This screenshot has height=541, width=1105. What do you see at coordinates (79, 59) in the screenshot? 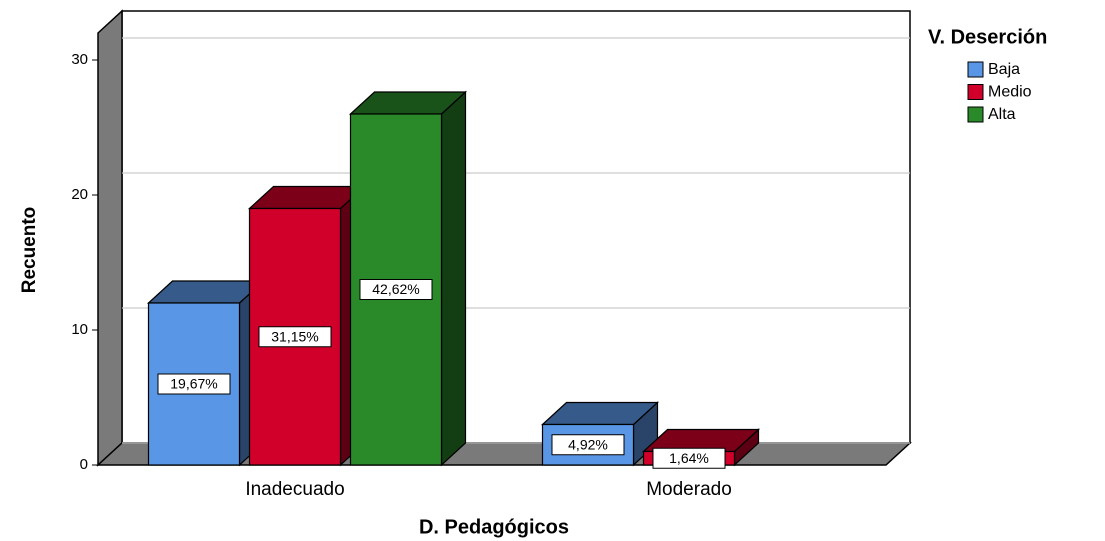
I see `y-tick-label: 30` at bounding box center [79, 59].